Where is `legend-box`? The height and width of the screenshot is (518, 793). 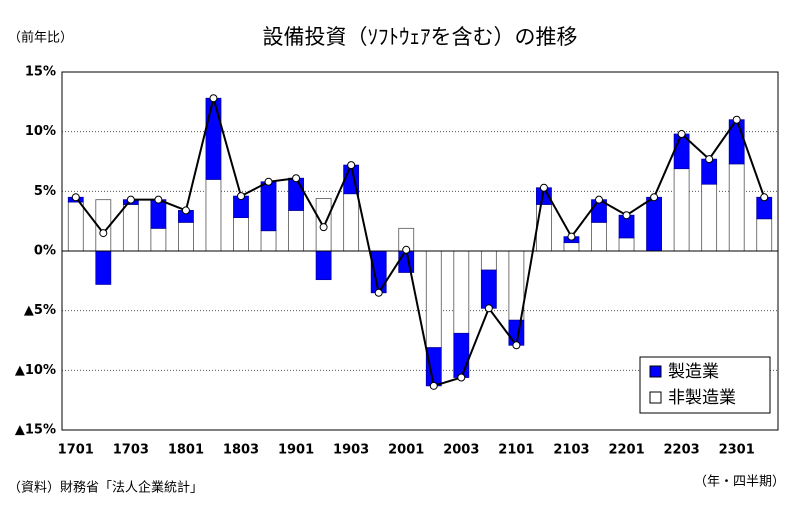
legend-box is located at coordinates (705, 385).